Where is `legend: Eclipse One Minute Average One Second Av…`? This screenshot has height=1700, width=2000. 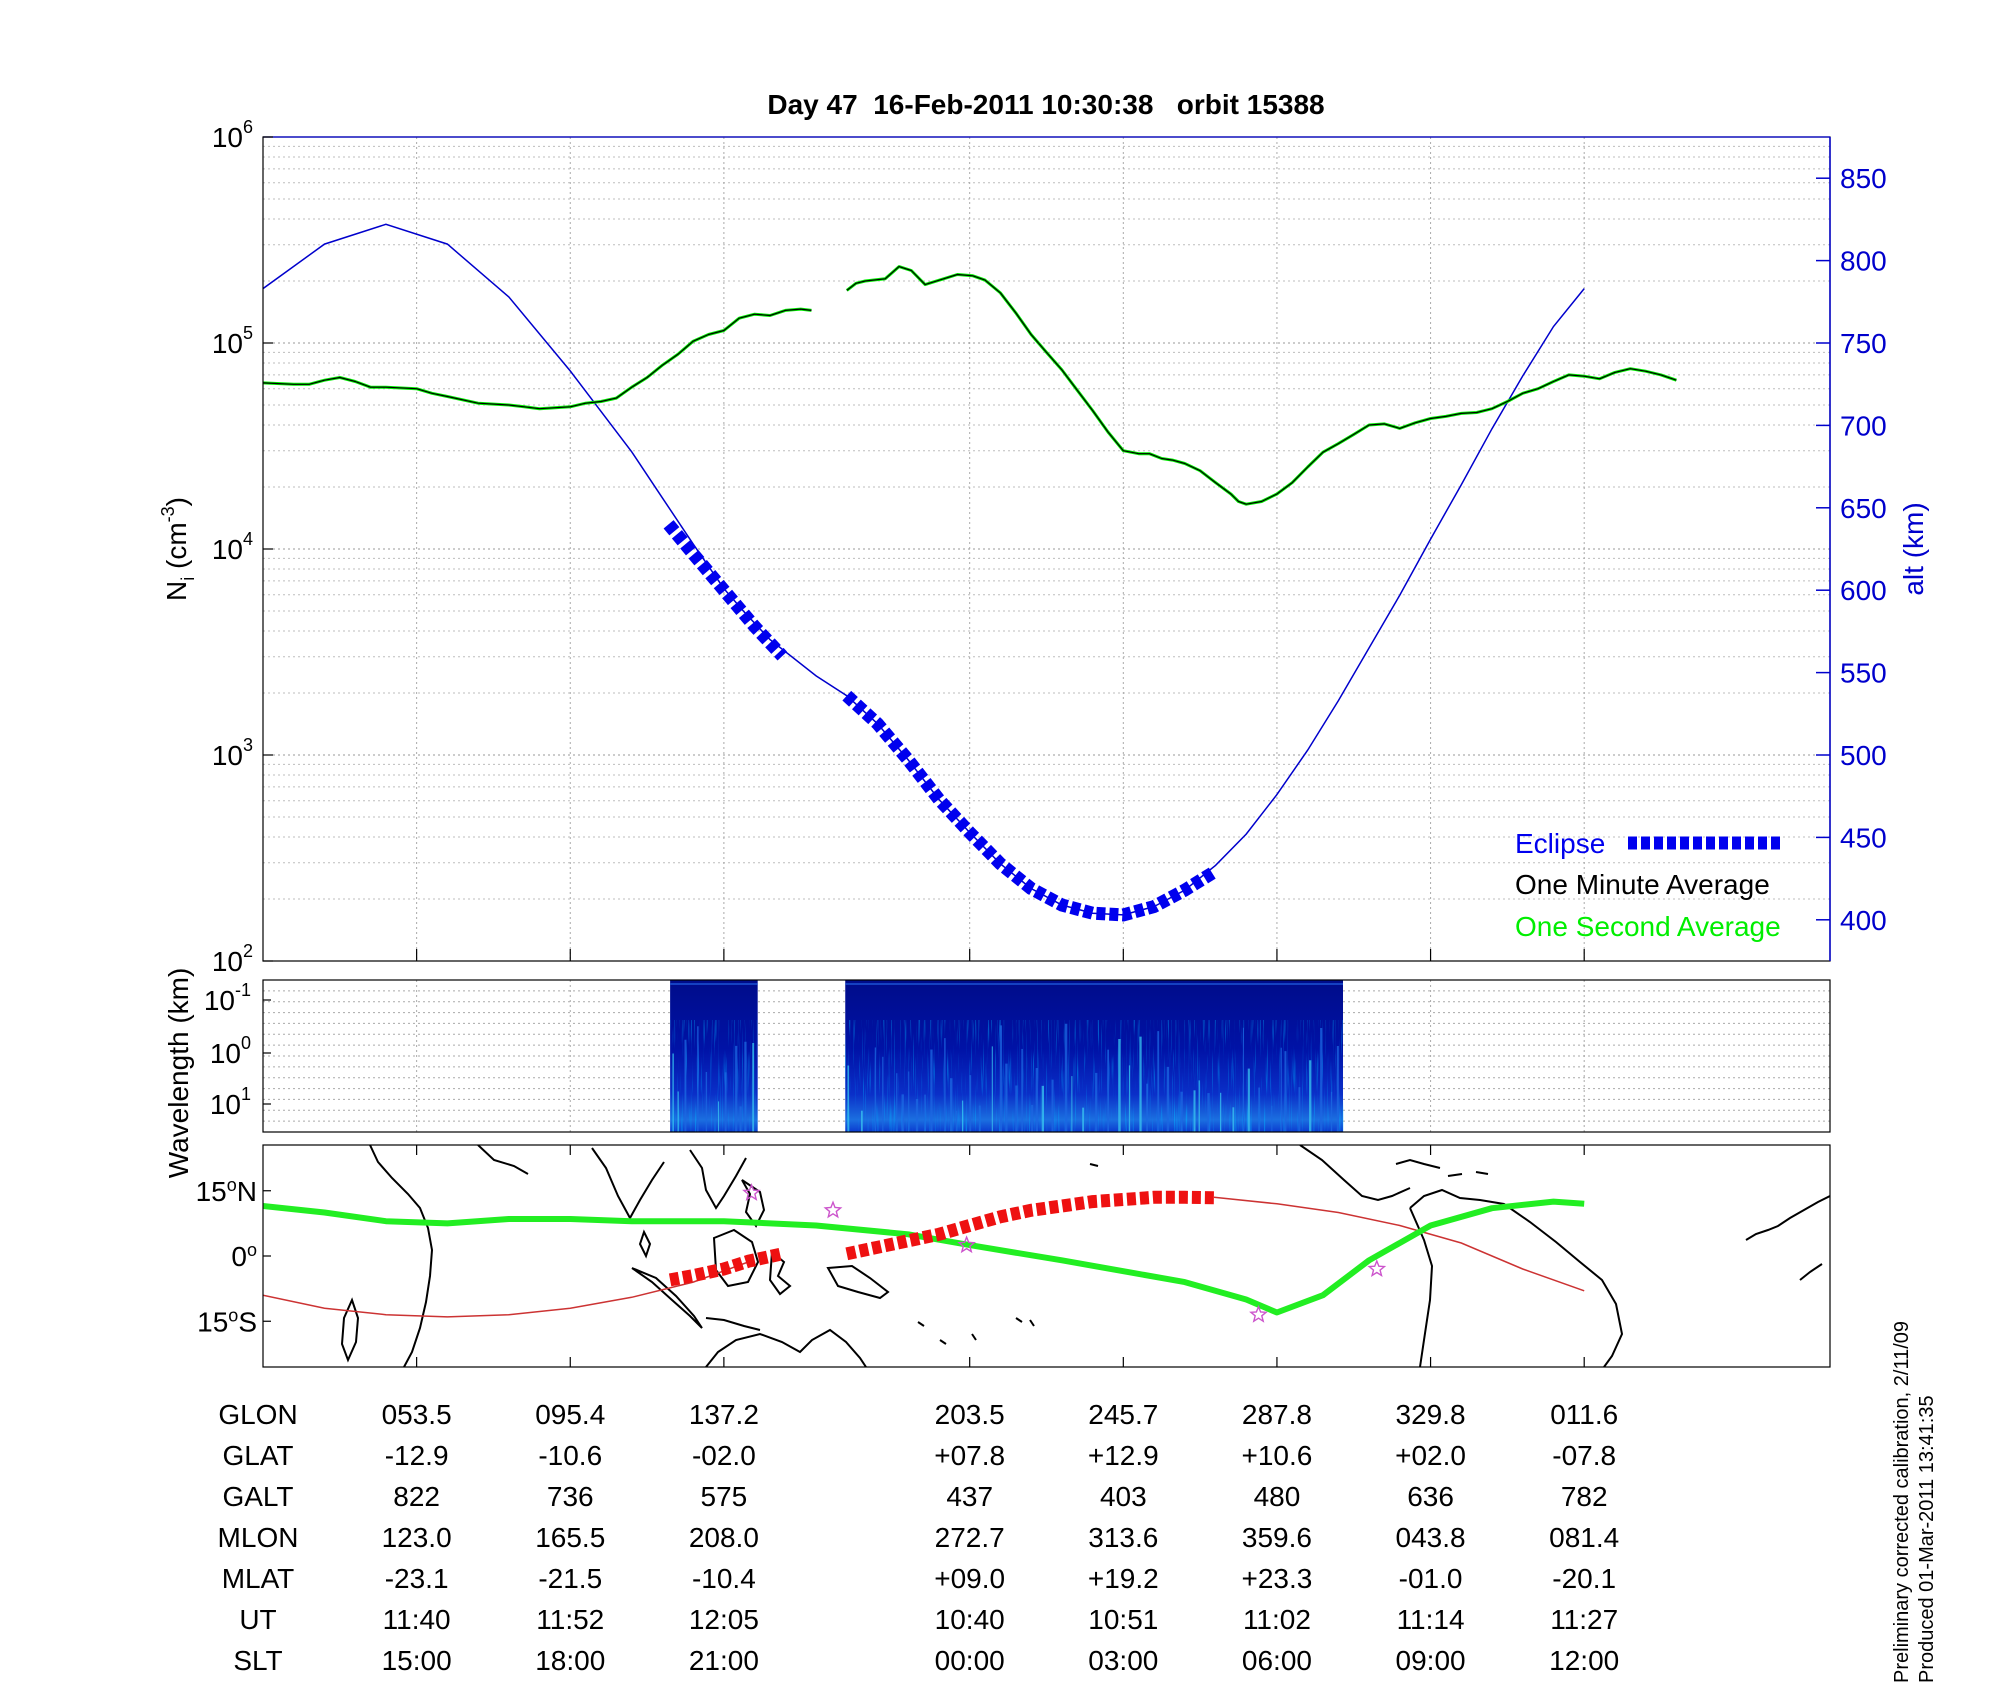 legend: Eclipse One Minute Average One Second Av… is located at coordinates (1648, 885).